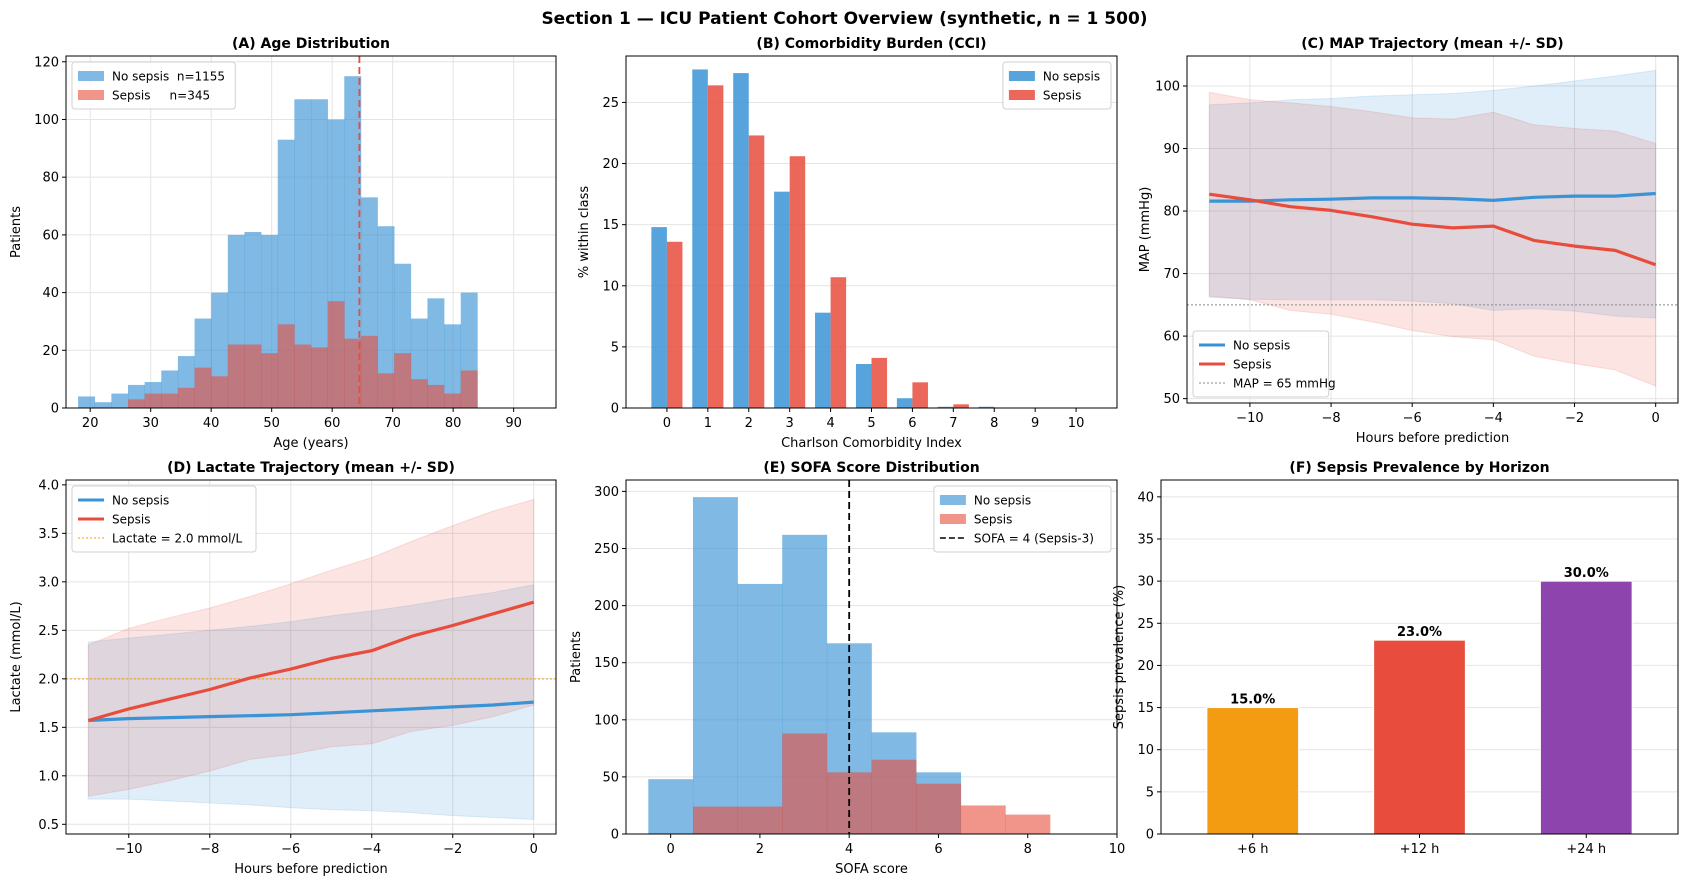 The height and width of the screenshot is (886, 1689). I want to click on x-tick-label: 8, so click(994, 423).